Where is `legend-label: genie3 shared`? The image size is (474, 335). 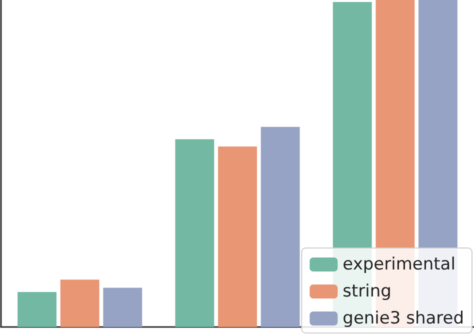
legend-label: genie3 shared is located at coordinates (403, 318).